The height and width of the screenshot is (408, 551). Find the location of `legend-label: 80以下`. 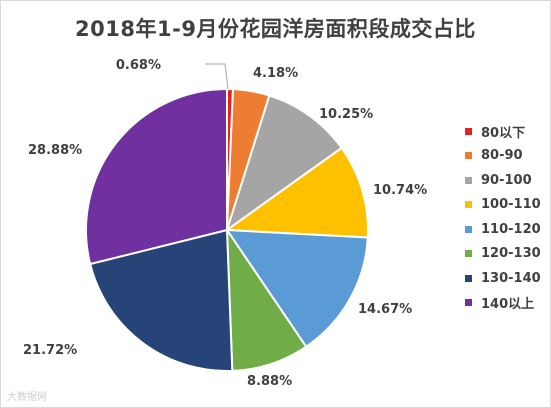

legend-label: 80以下 is located at coordinates (503, 133).